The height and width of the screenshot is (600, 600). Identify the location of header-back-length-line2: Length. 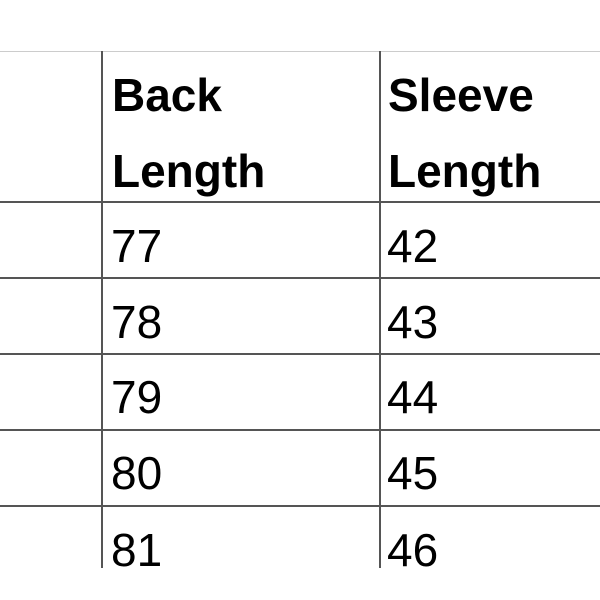
(189, 171).